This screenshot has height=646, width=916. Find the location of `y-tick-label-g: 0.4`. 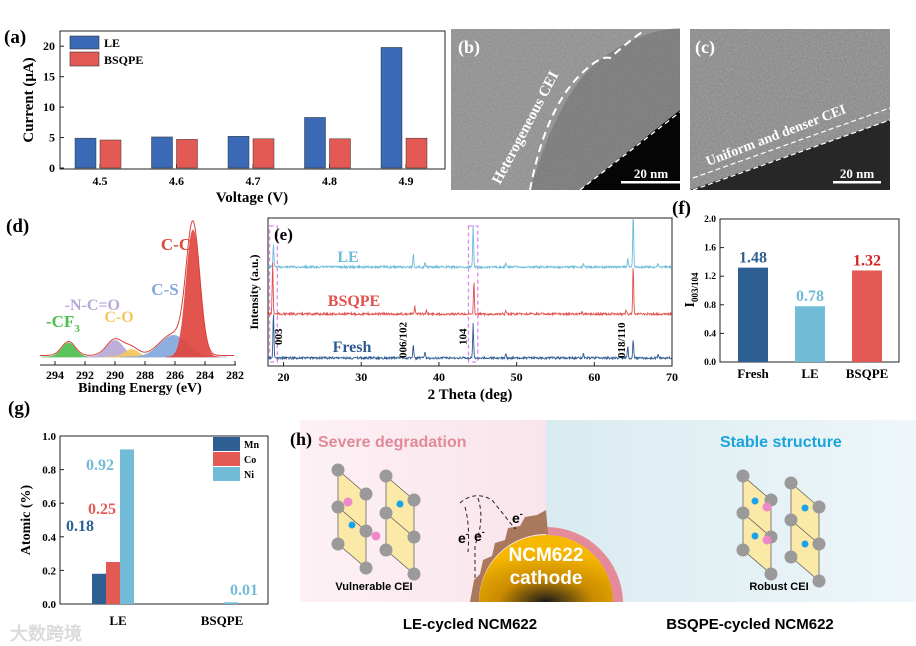

y-tick-label-g: 0.4 is located at coordinates (49, 538).